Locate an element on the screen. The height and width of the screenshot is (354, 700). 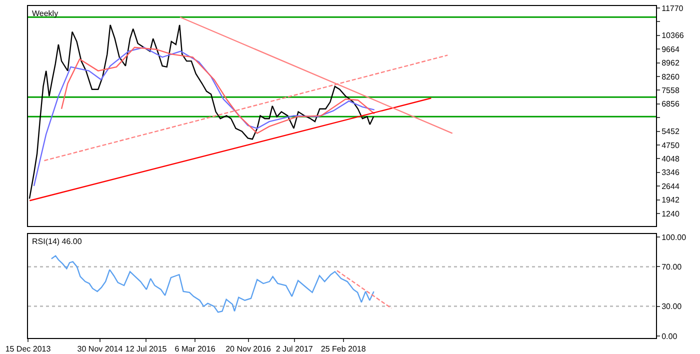
x-tick-label: 30 Nov 2014 is located at coordinates (100, 349).